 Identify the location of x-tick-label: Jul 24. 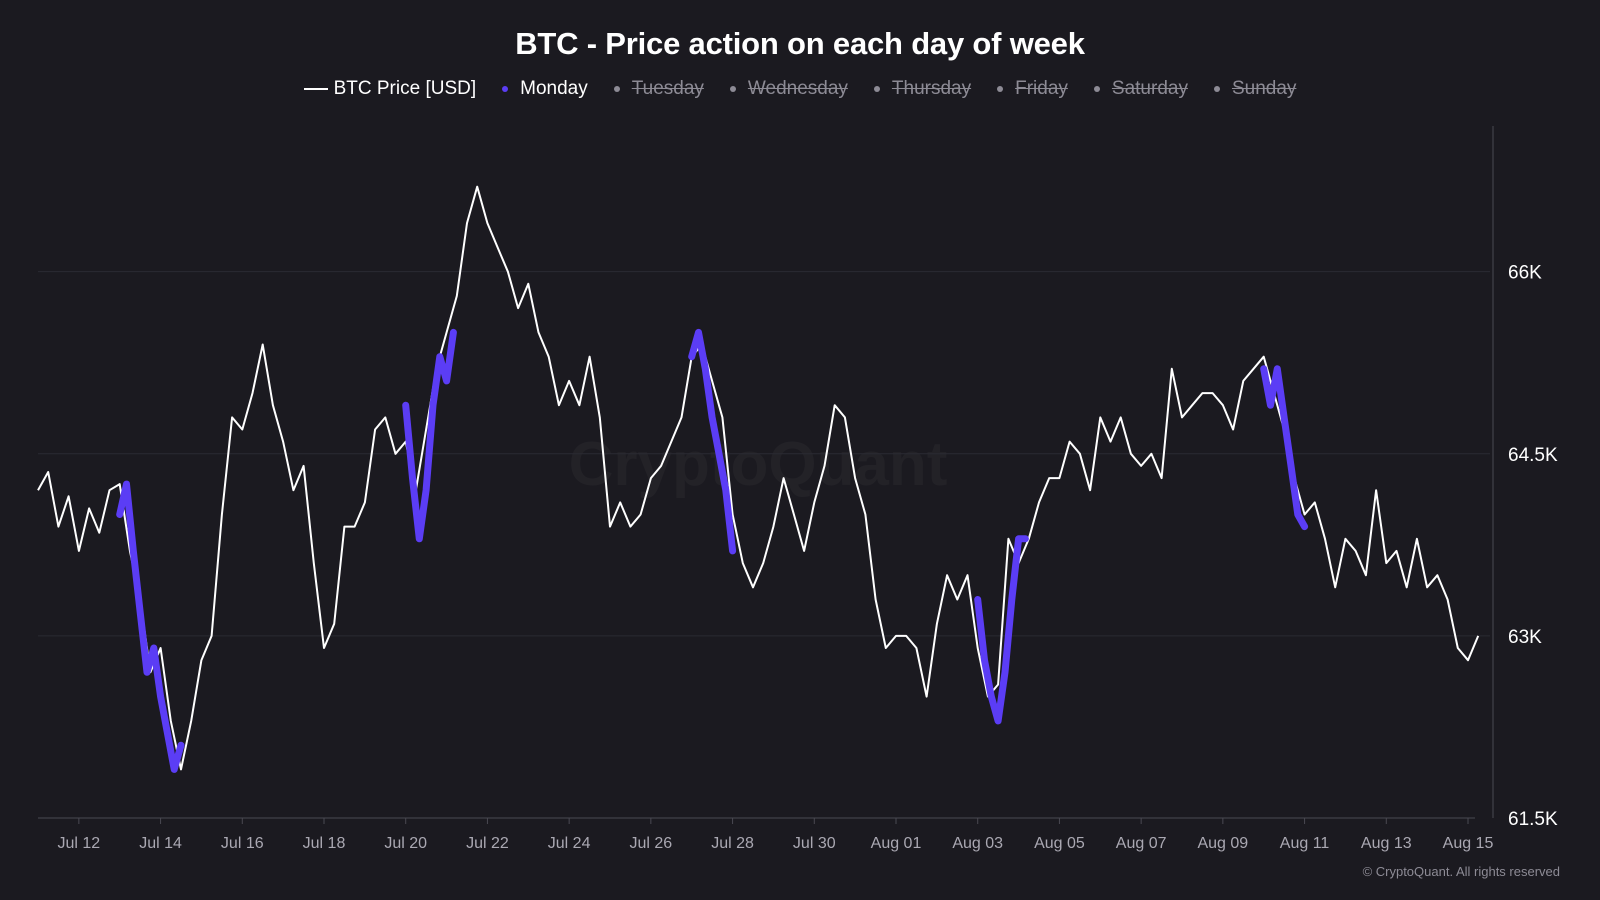
(569, 843).